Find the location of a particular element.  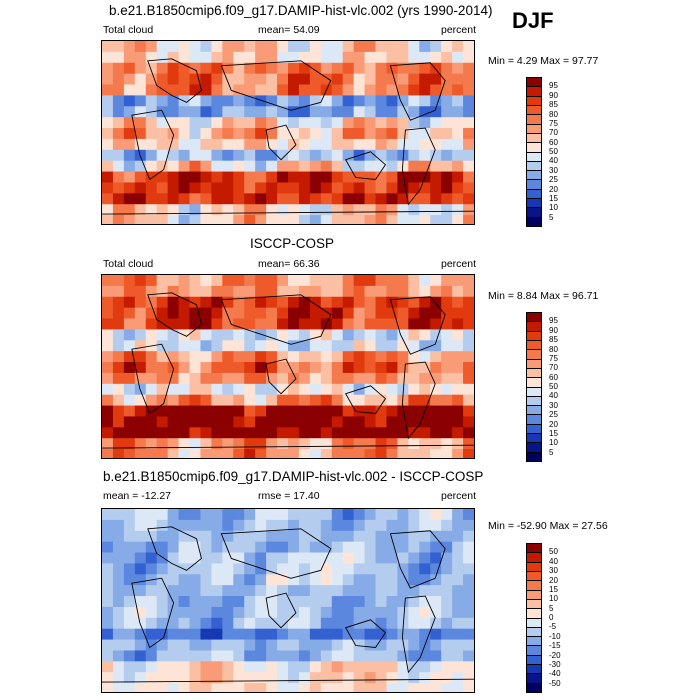

panel-2-colorbar is located at coordinates (534, 387).